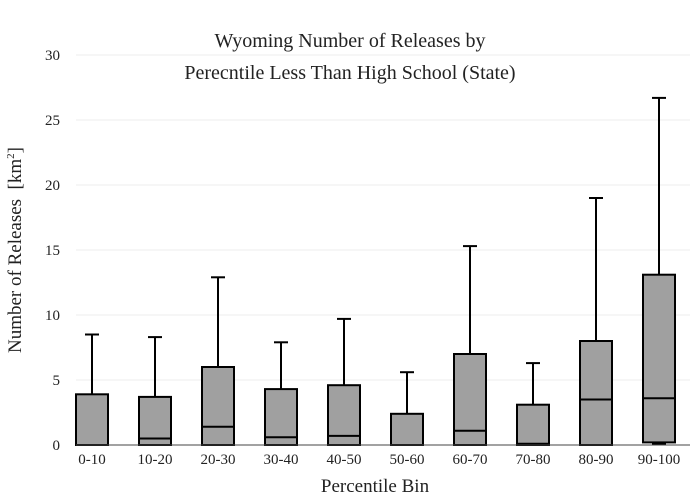 The height and width of the screenshot is (500, 700). Describe the element at coordinates (52, 121) in the screenshot. I see `y-tick-label: 25` at that location.